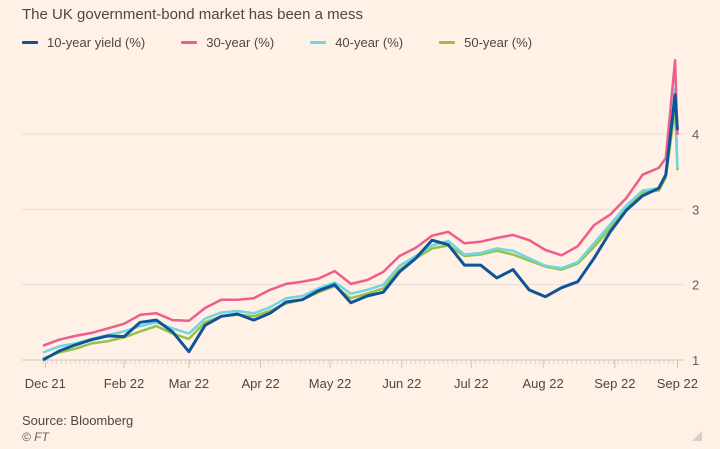 This screenshot has width=720, height=449. Describe the element at coordinates (695, 285) in the screenshot. I see `y-tick-label: 2` at that location.